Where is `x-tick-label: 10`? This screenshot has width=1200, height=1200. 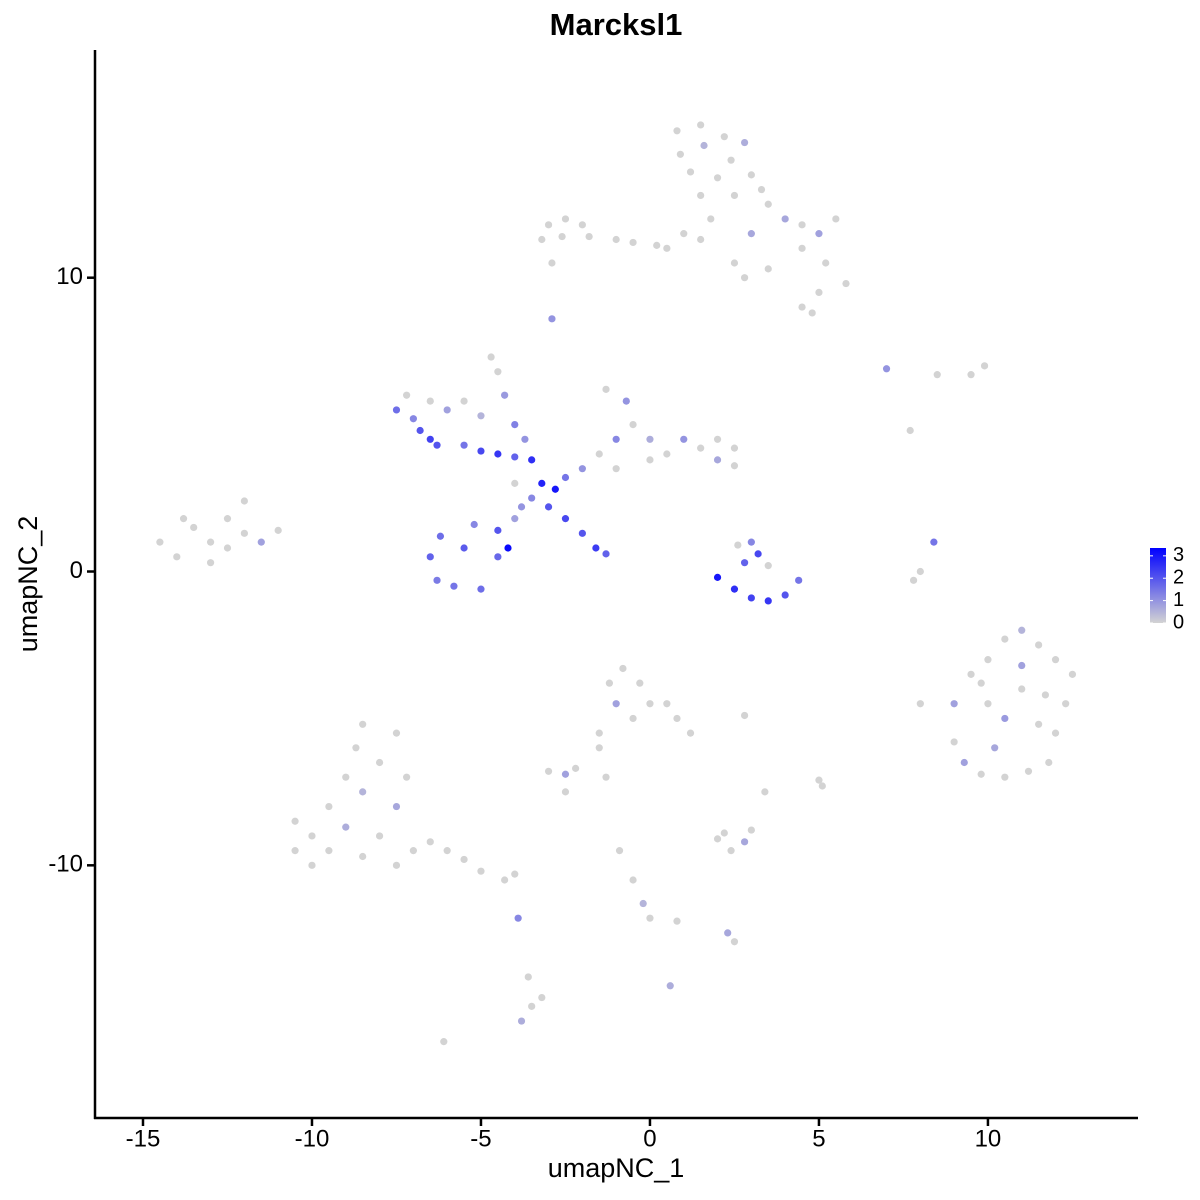 x-tick-label: 10 is located at coordinates (988, 1138).